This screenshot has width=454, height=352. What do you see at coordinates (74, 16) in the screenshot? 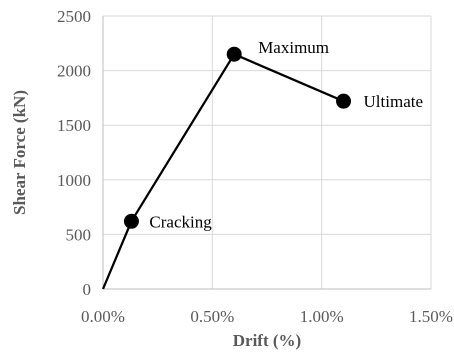
I see `y-tick-label: 2500` at bounding box center [74, 16].